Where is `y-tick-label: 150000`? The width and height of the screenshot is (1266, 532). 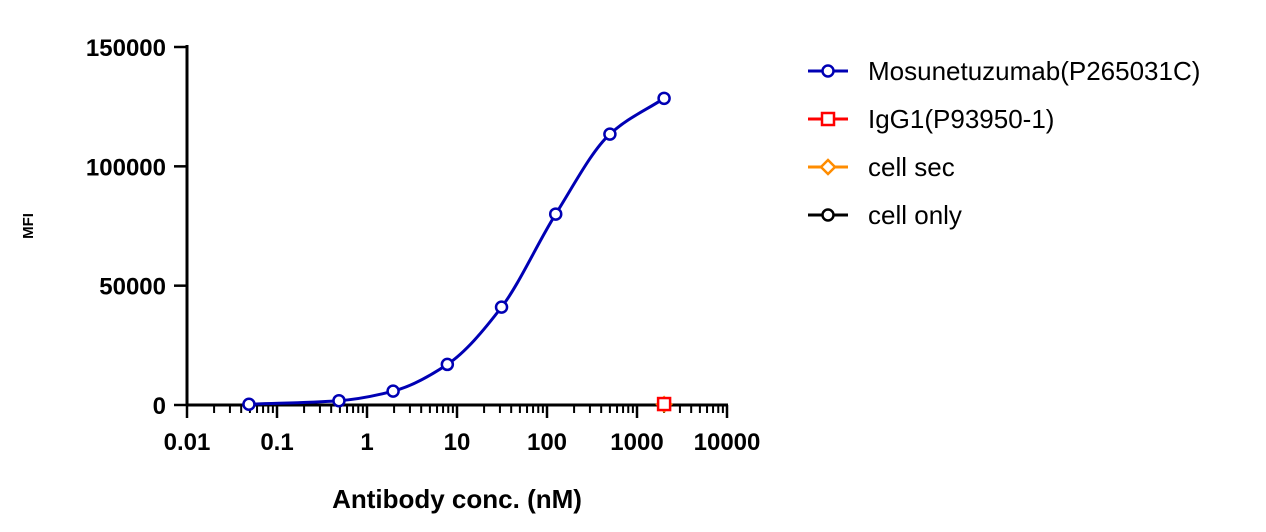 y-tick-label: 150000 is located at coordinates (126, 48).